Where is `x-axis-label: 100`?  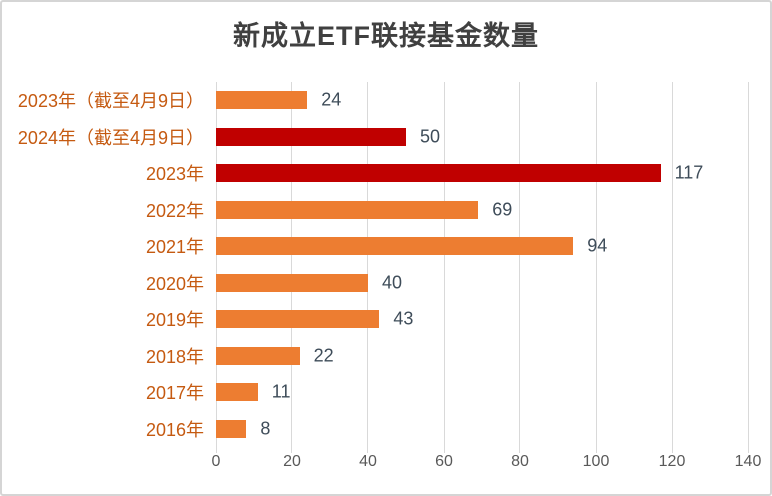 x-axis-label: 100 is located at coordinates (596, 461).